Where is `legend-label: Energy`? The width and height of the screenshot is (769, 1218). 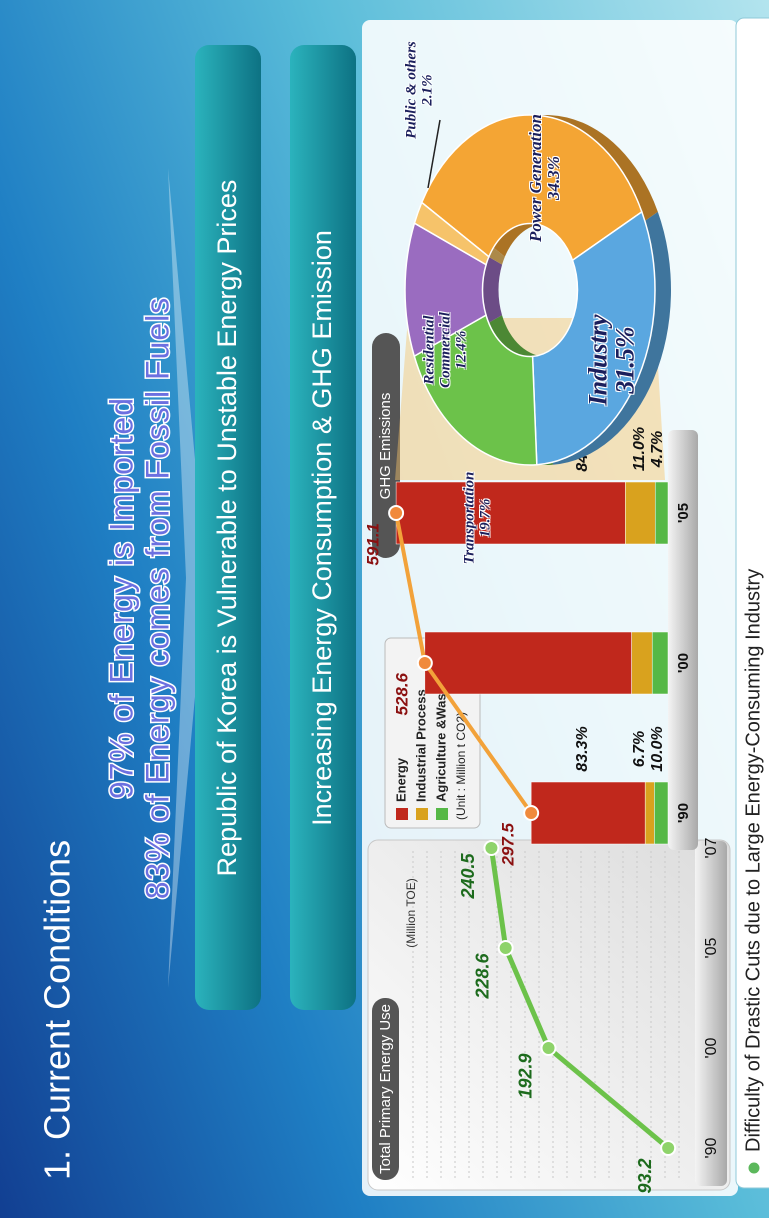 legend-label: Energy is located at coordinates (400, 779).